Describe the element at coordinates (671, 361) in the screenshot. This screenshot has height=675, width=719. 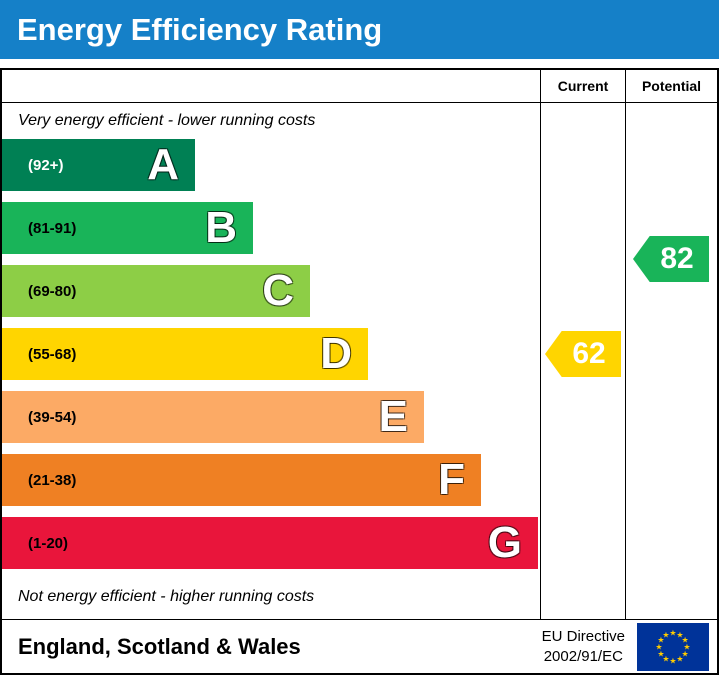
I see `potential-column: 82` at that location.